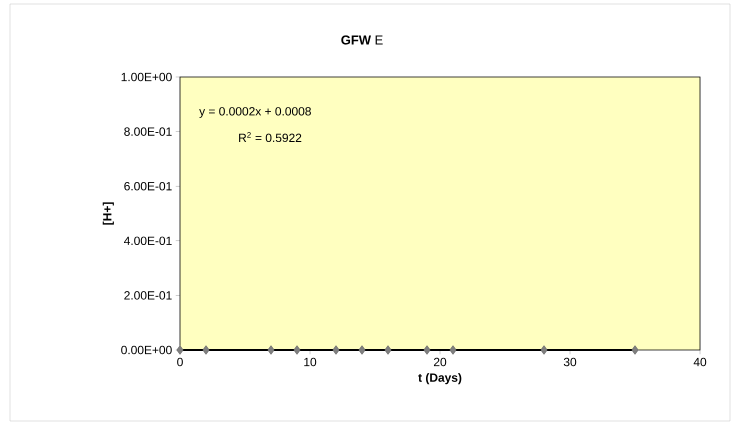 Image resolution: width=740 pixels, height=425 pixels. I want to click on annotation: y = 0.0002x + 0.0008, so click(255, 112).